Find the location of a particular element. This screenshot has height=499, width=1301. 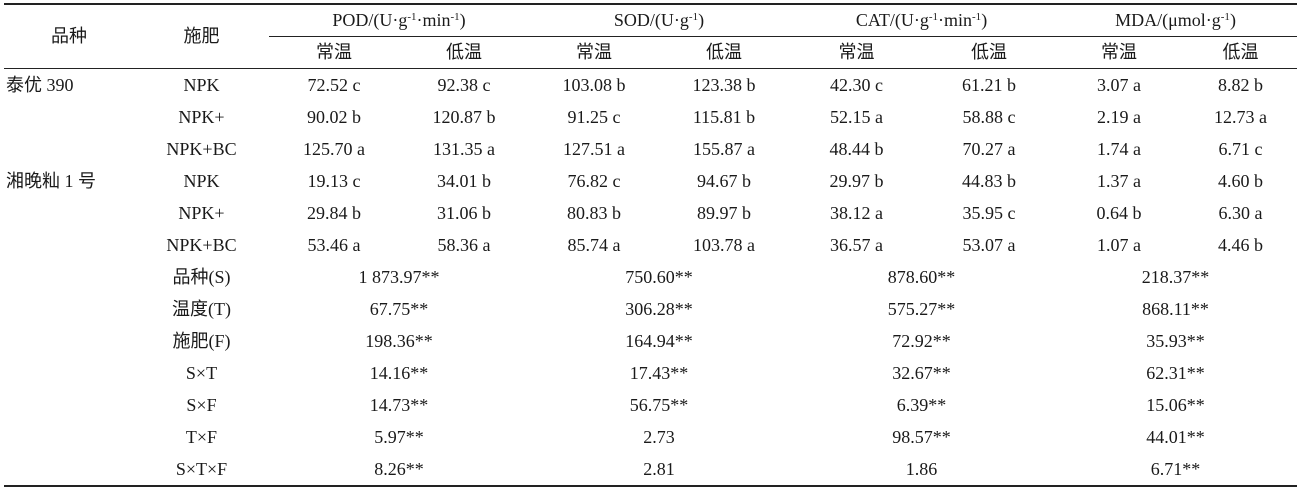

anova-f-value: 2.81 is located at coordinates (659, 470).